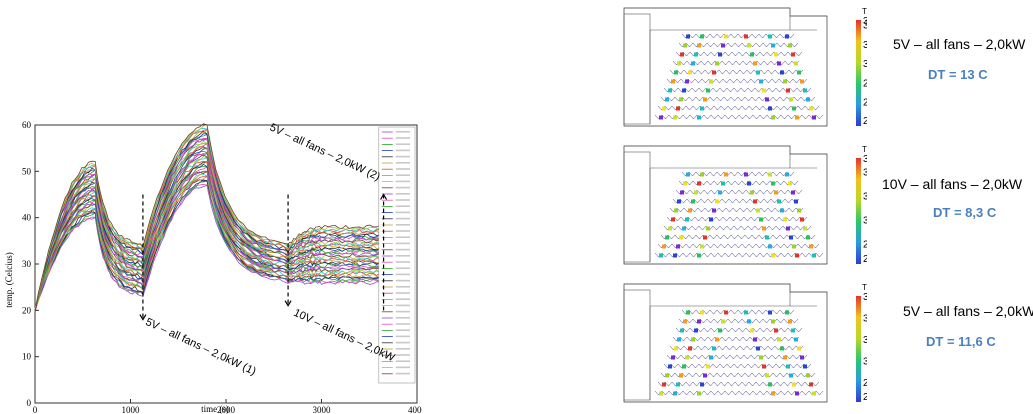 This screenshot has height=414, width=1033. I want to click on panel-1-dt: DT = 13 C, so click(958, 74).